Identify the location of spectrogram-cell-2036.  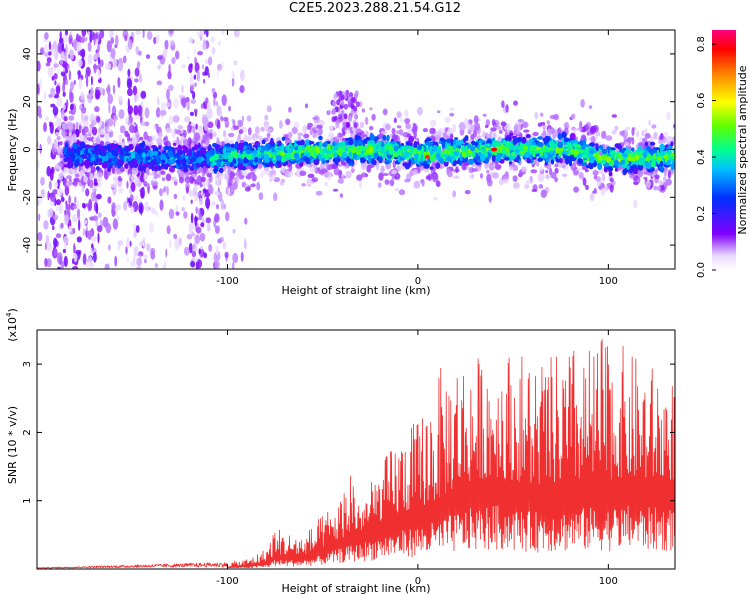
(218, 141).